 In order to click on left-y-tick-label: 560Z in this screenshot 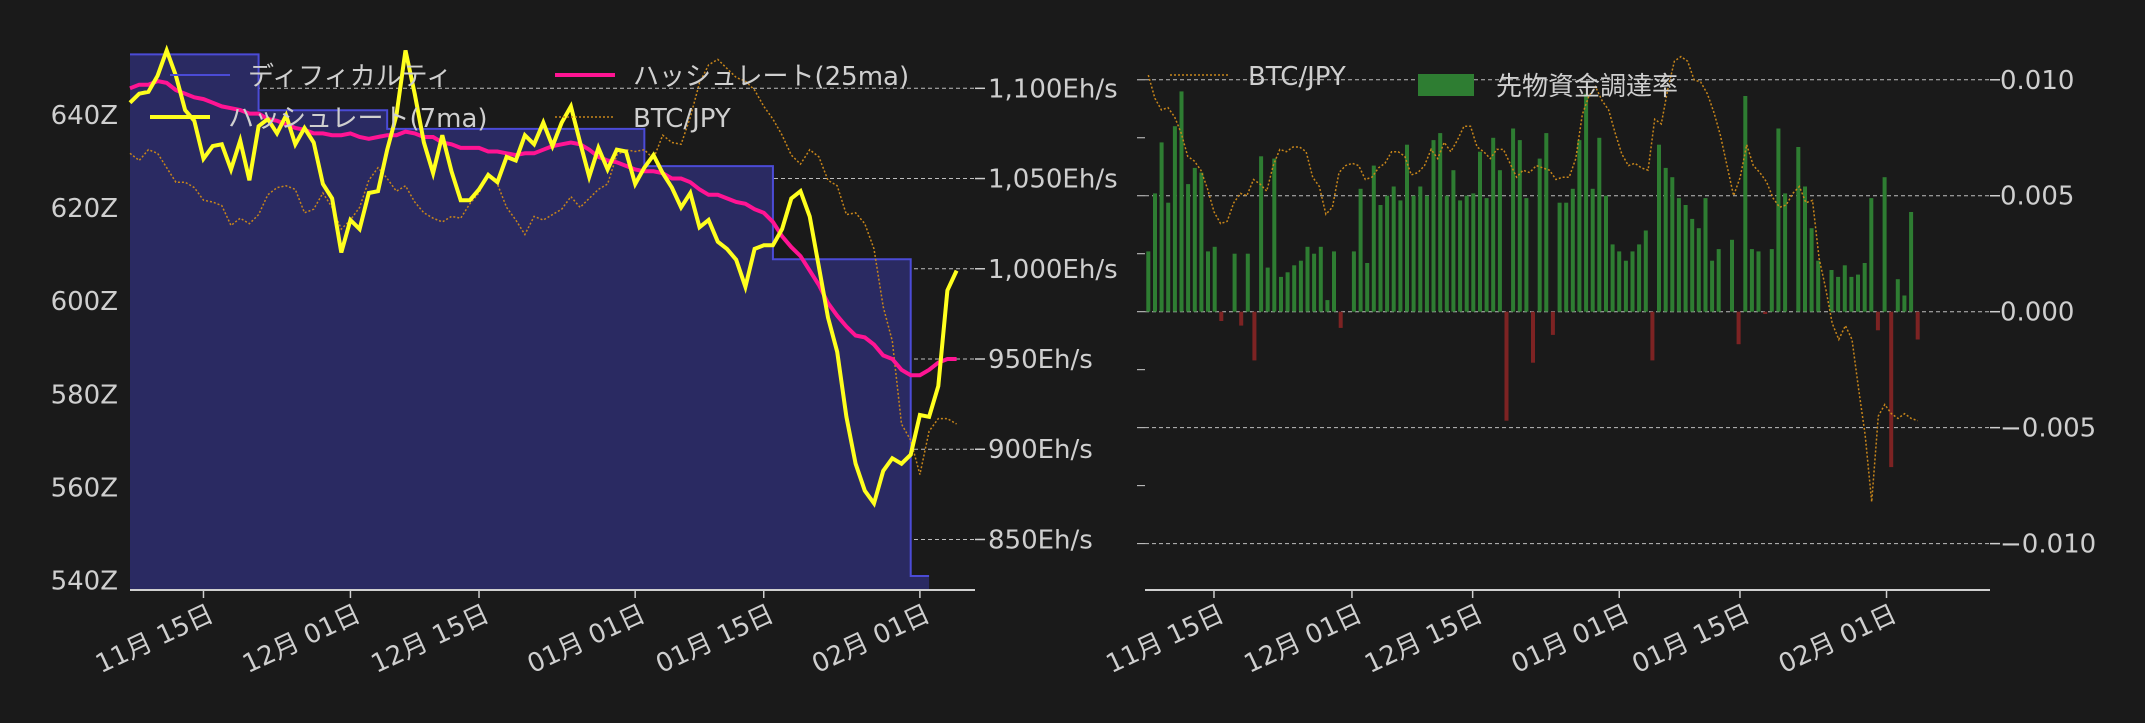, I will do `click(84, 489)`.